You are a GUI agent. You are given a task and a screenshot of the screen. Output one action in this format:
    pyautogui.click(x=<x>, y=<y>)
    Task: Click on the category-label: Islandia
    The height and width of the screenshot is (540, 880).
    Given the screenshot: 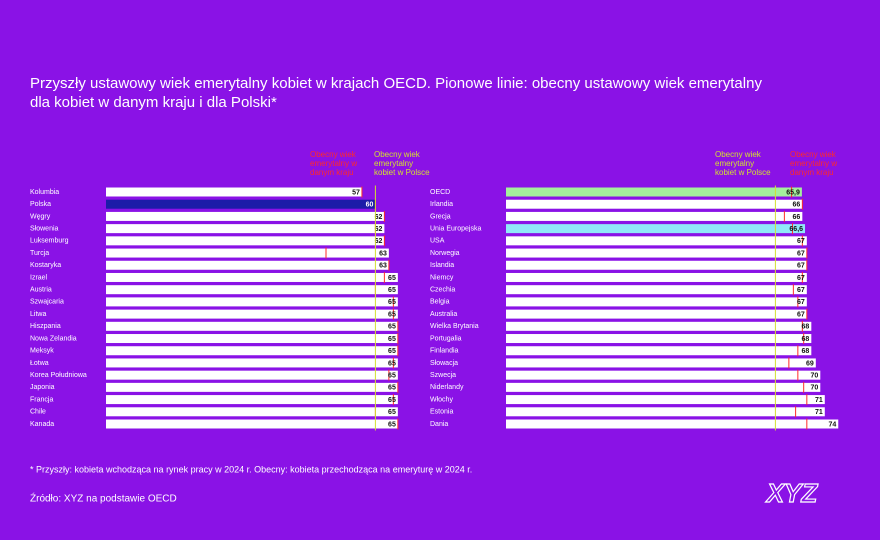 What is the action you would take?
    pyautogui.click(x=442, y=265)
    